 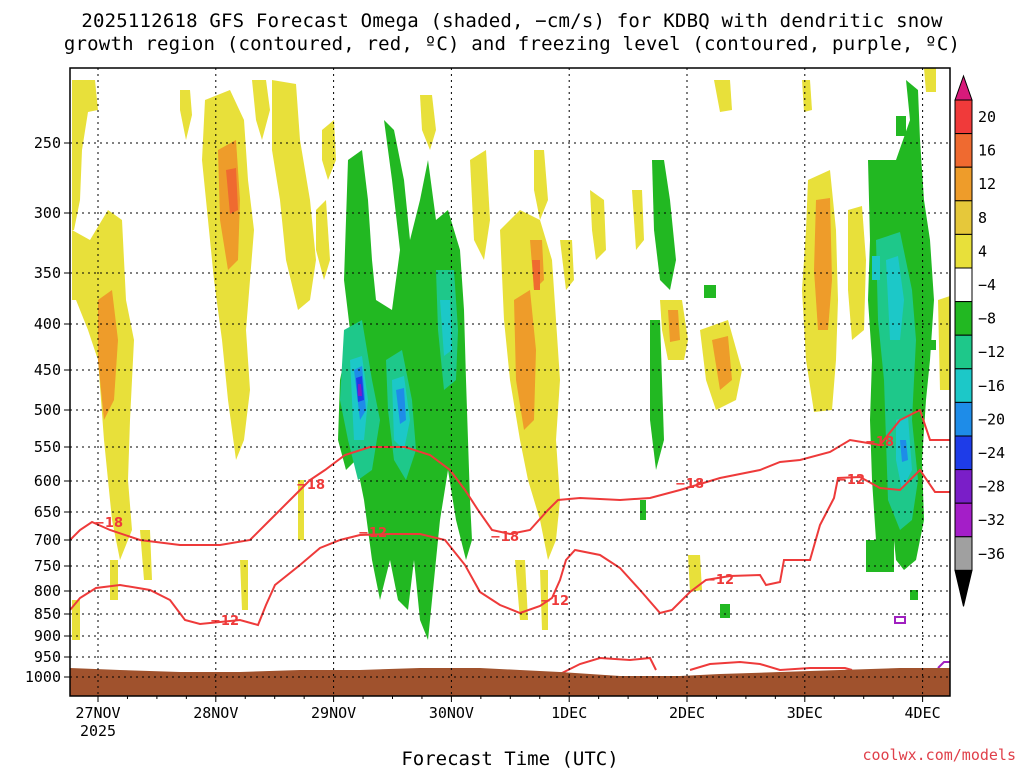 I want to click on colorbar-label: 12, so click(x=987, y=184).